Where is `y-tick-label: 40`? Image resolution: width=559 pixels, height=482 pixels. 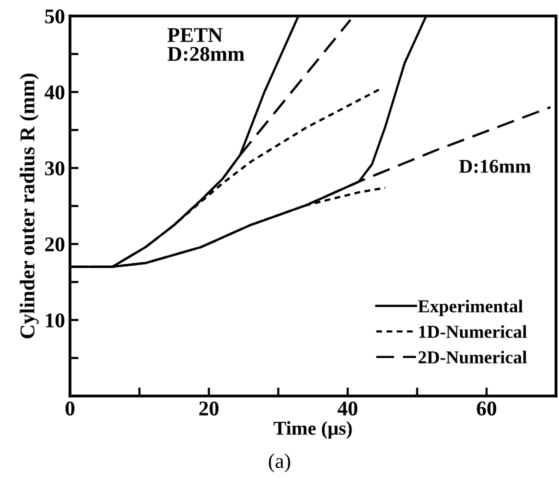 y-tick-label: 40 is located at coordinates (54, 92).